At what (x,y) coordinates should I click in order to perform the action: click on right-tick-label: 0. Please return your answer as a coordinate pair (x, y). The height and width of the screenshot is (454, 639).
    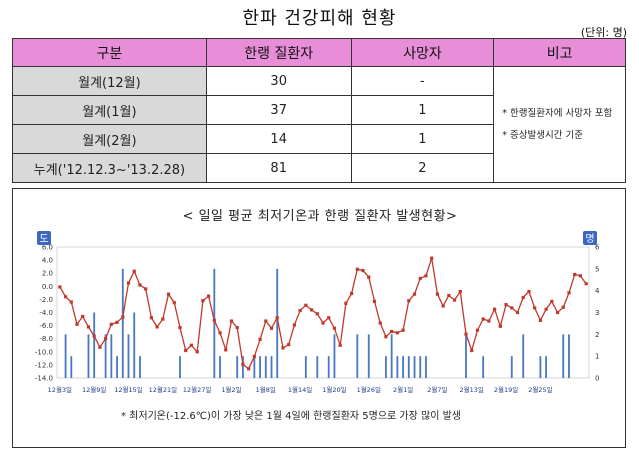
    Looking at the image, I should click on (597, 379).